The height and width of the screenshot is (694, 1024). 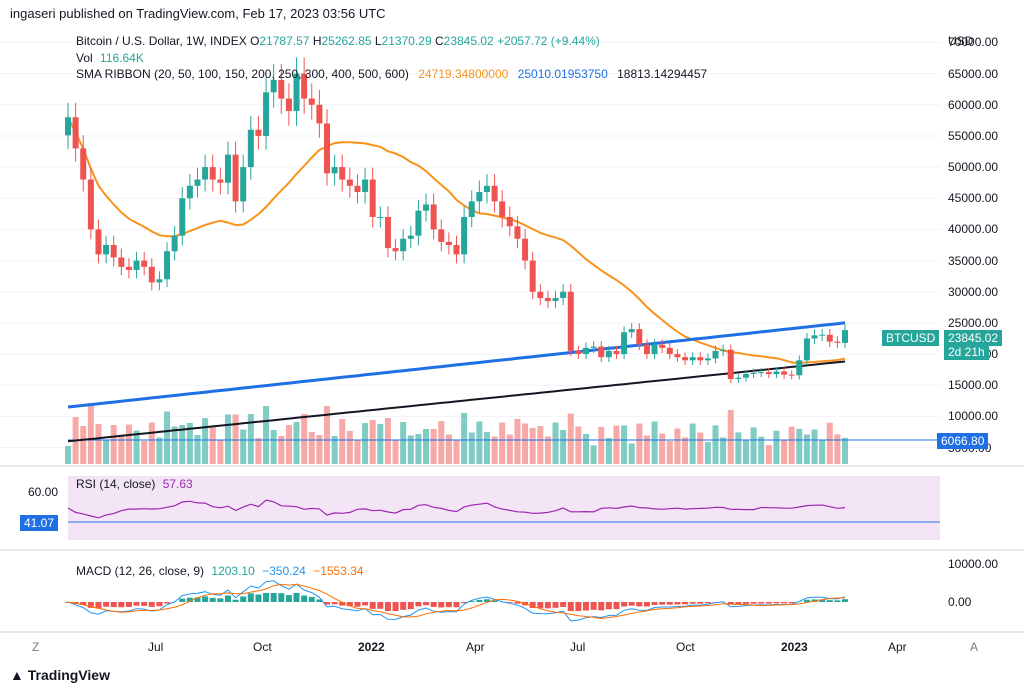 I want to click on rsi-label: RSI (14, close), so click(x=116, y=484).